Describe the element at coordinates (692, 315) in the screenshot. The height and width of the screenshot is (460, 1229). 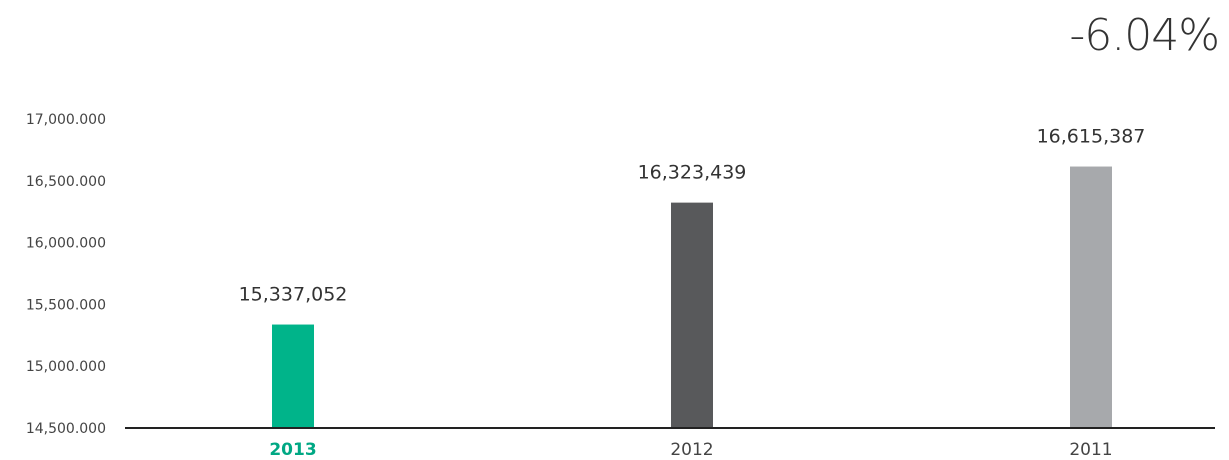
I see `bar-2012` at that location.